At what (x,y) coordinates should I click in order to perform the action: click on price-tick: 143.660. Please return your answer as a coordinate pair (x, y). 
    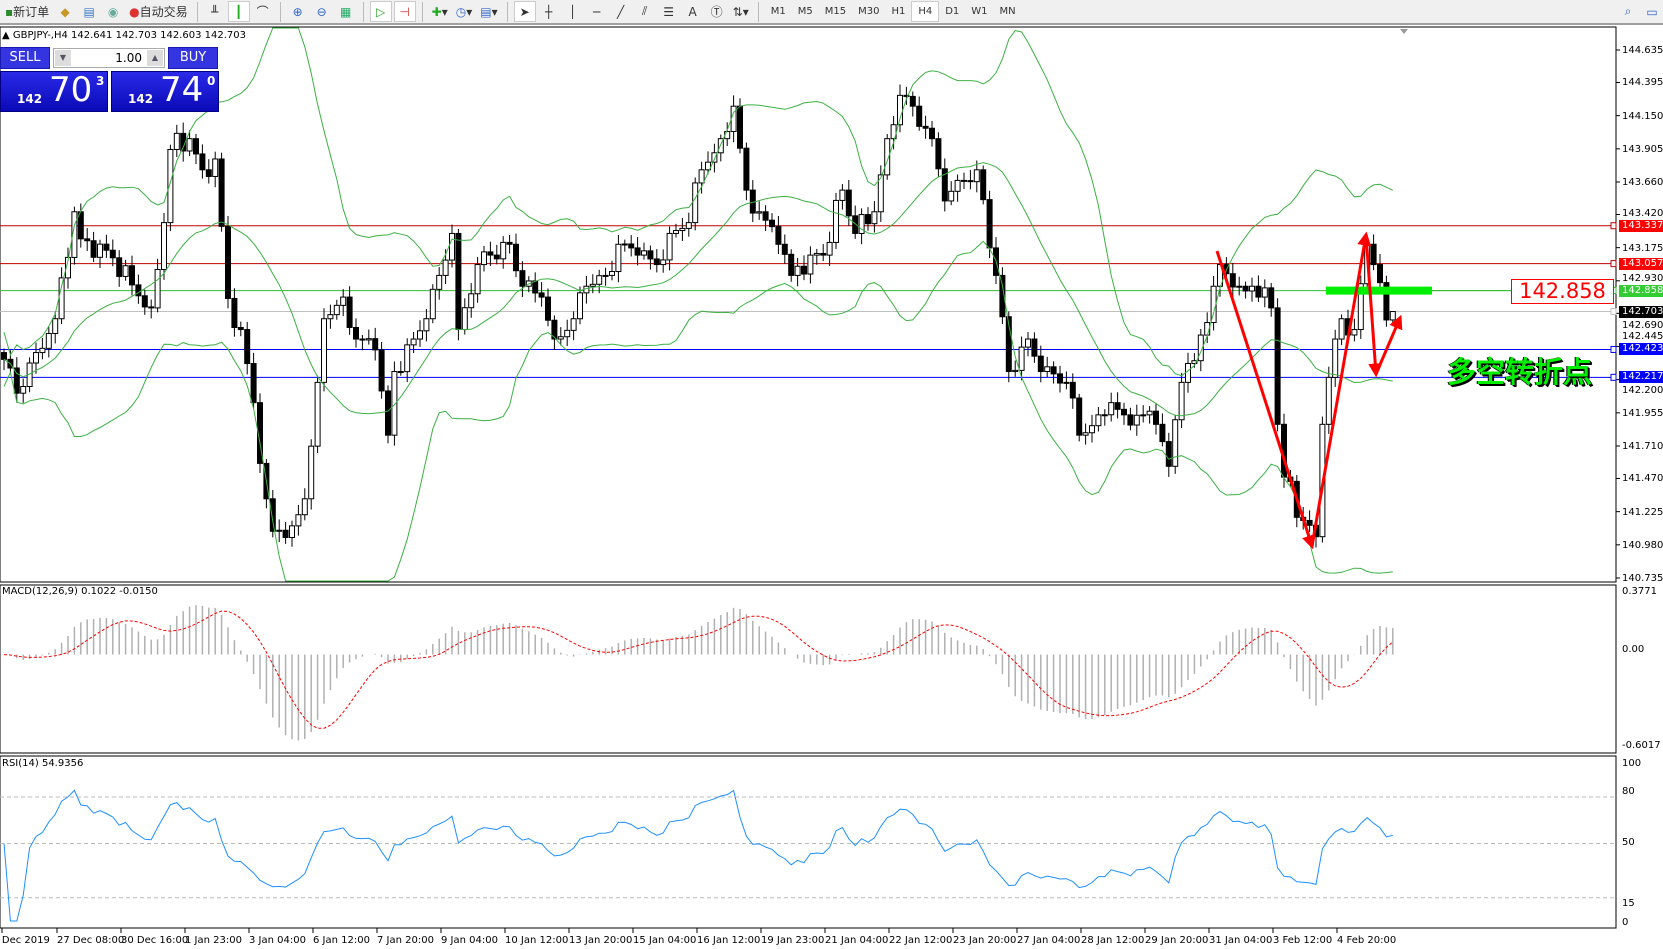
    Looking at the image, I should click on (1642, 182).